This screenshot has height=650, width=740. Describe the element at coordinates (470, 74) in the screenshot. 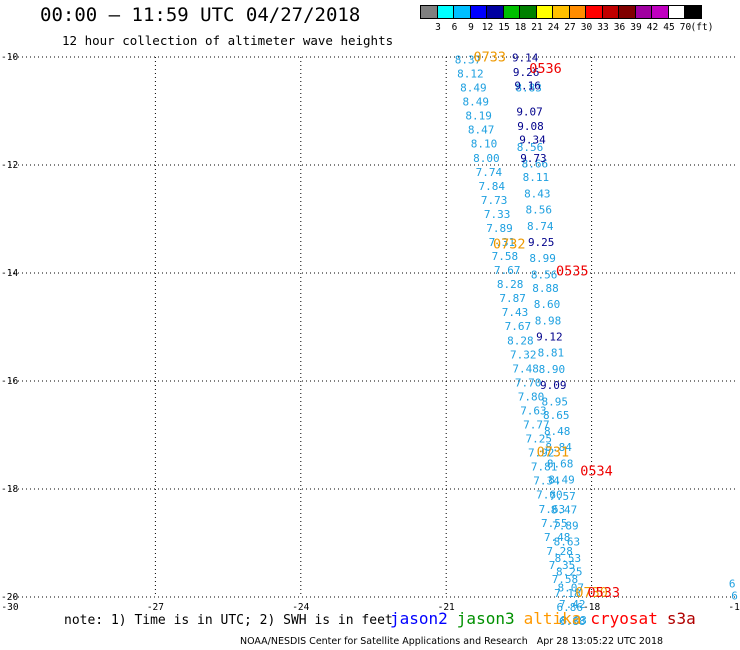

I see `swh-value-label: 8.12` at that location.